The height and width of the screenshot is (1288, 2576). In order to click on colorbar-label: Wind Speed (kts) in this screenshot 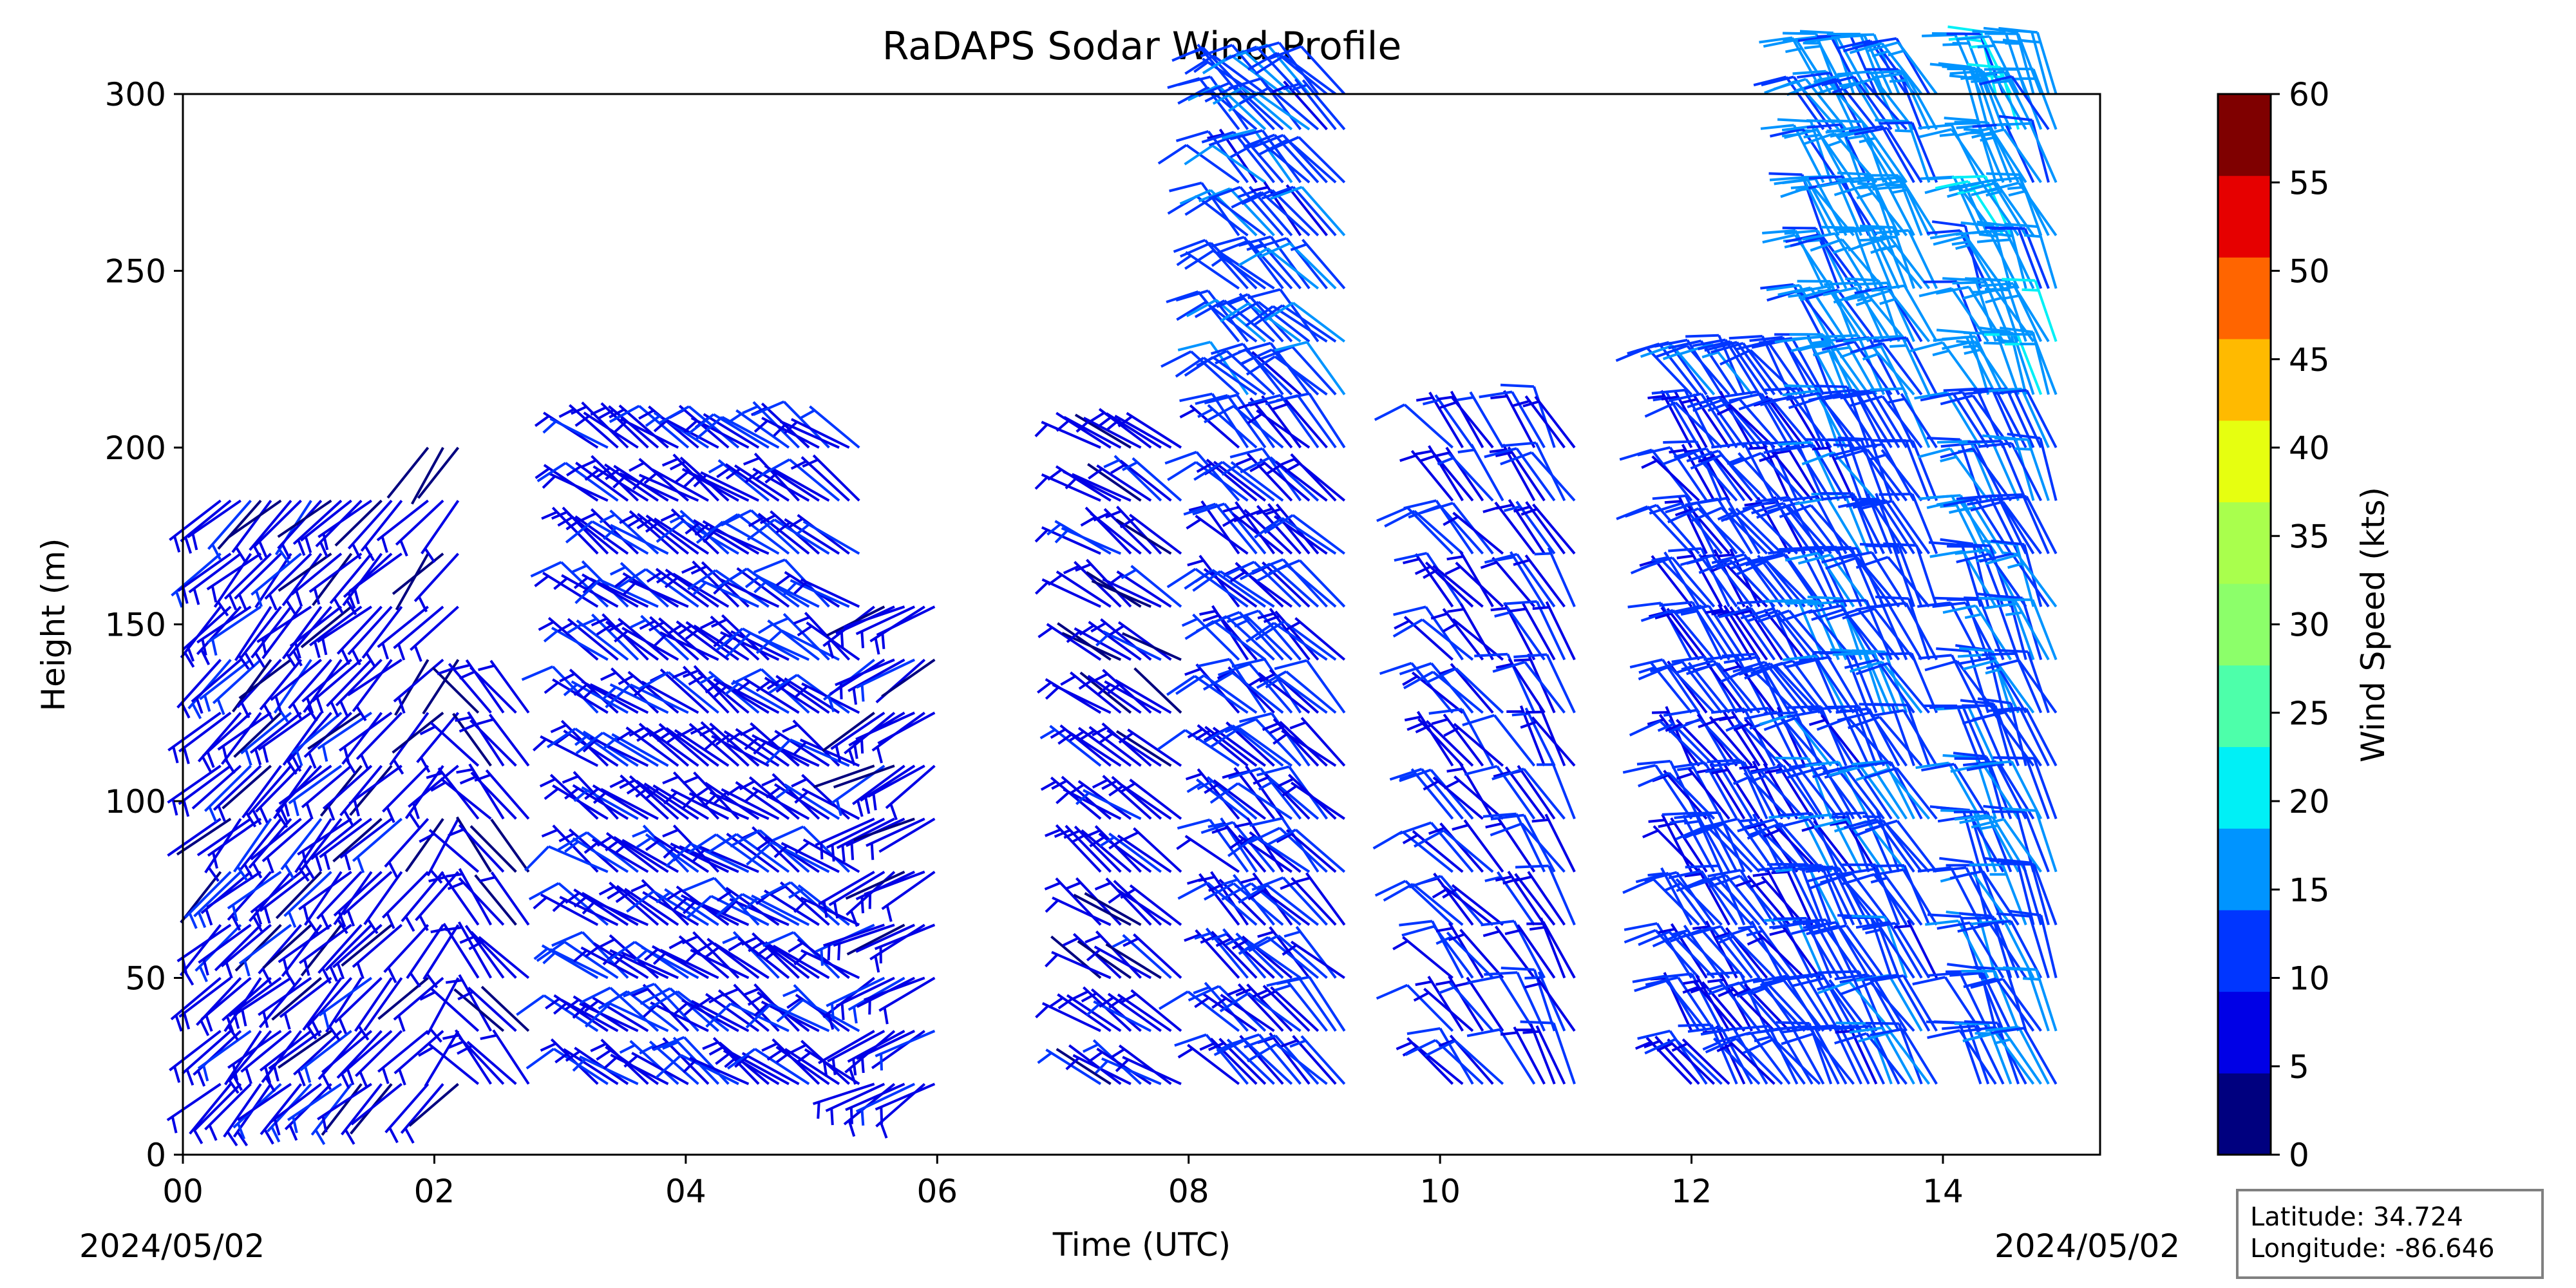, I will do `click(2373, 624)`.